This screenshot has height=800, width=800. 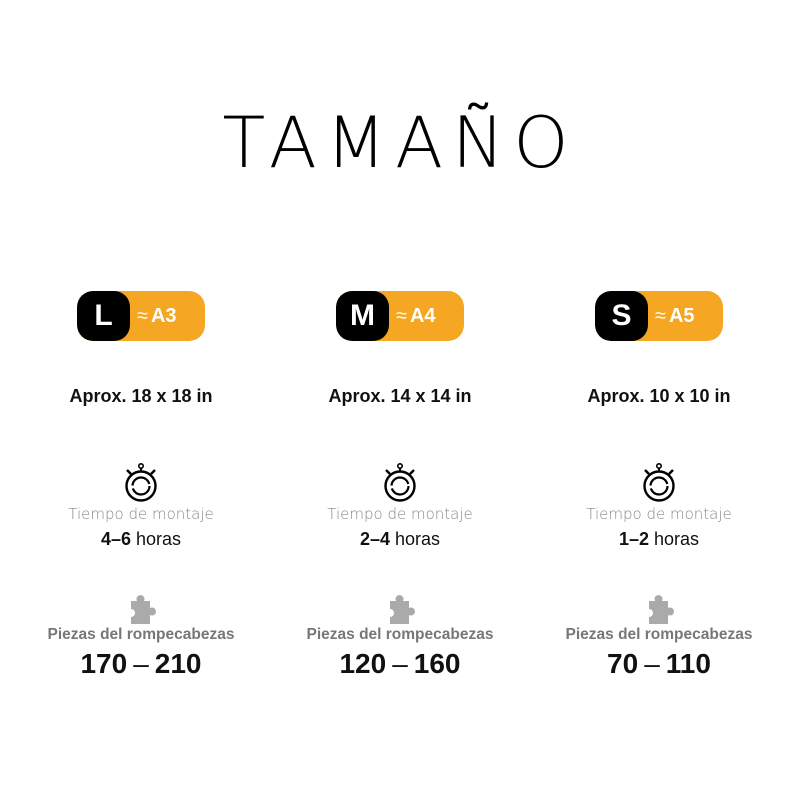 I want to click on pieces-min: 170, so click(x=104, y=663).